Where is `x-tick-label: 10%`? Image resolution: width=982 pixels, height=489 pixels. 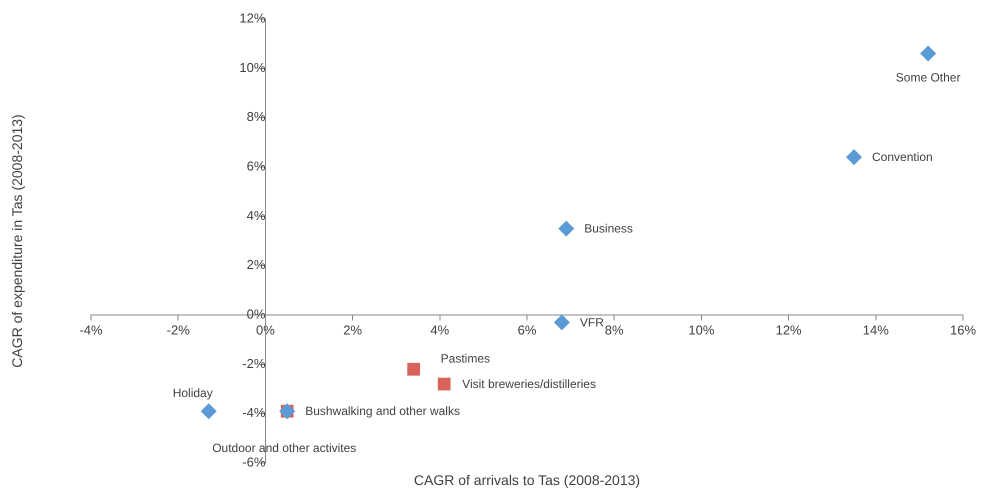
x-tick-label: 10% is located at coordinates (701, 330).